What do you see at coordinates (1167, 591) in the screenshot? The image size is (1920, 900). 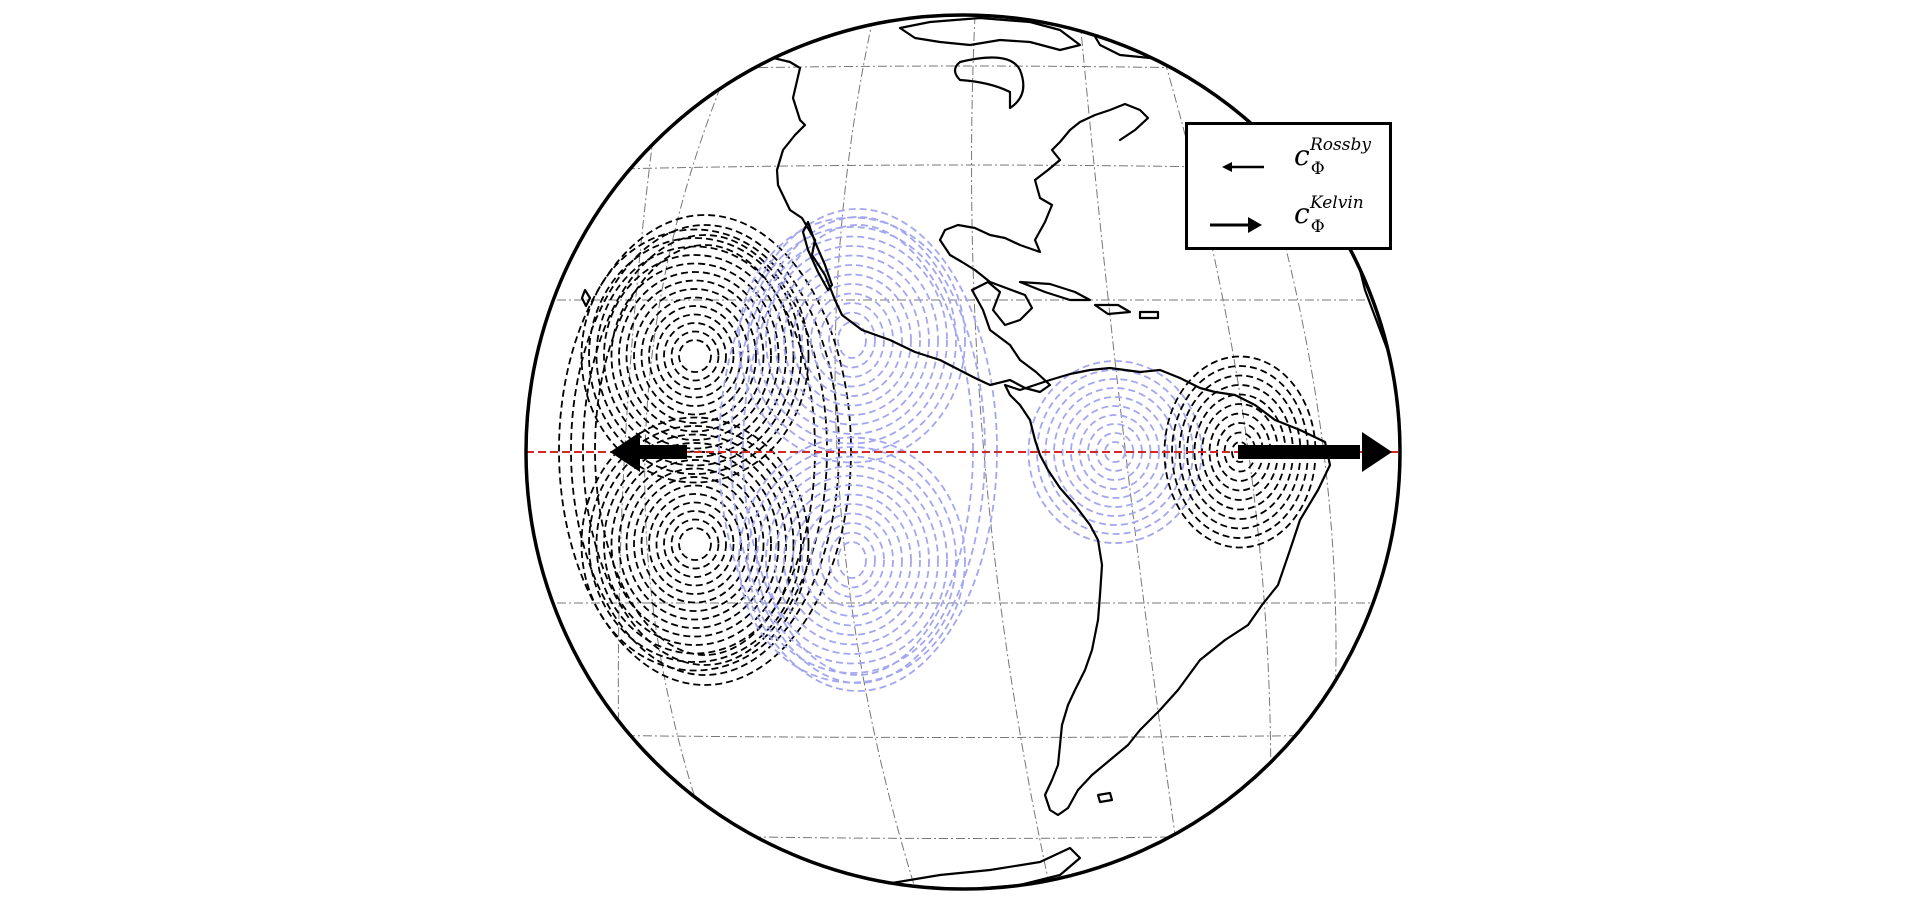 I see `coast-south-america` at bounding box center [1167, 591].